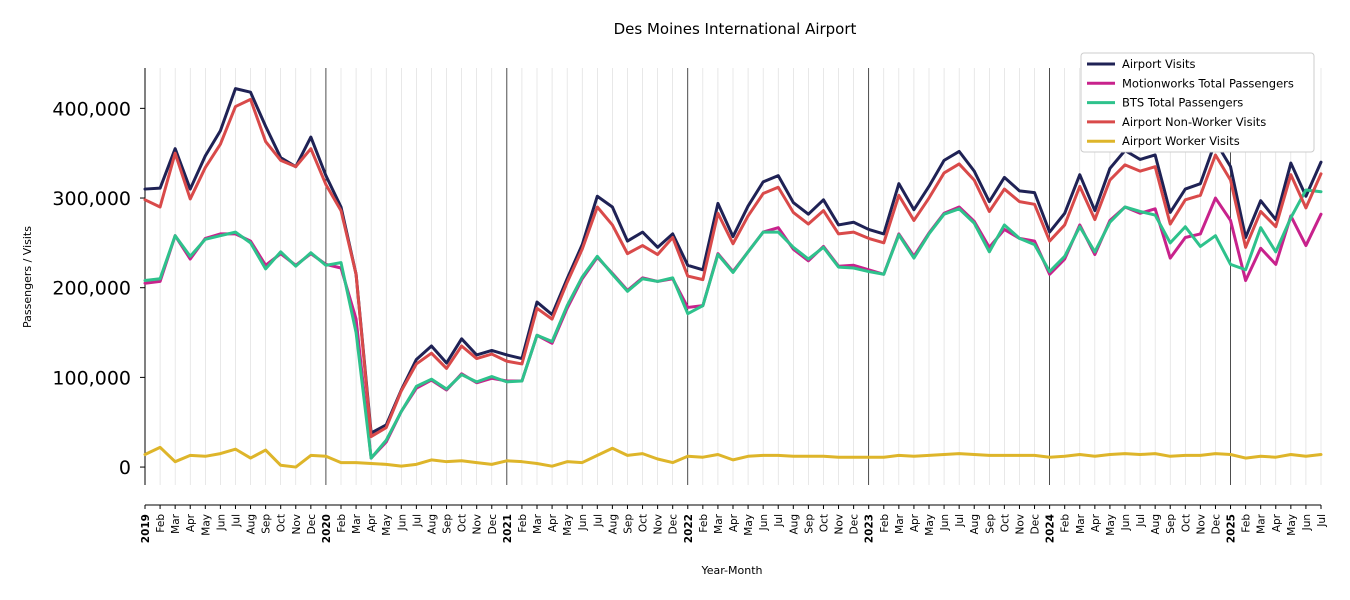  Describe the element at coordinates (508, 528) in the screenshot. I see `x-tick-label-year: 2021` at that location.